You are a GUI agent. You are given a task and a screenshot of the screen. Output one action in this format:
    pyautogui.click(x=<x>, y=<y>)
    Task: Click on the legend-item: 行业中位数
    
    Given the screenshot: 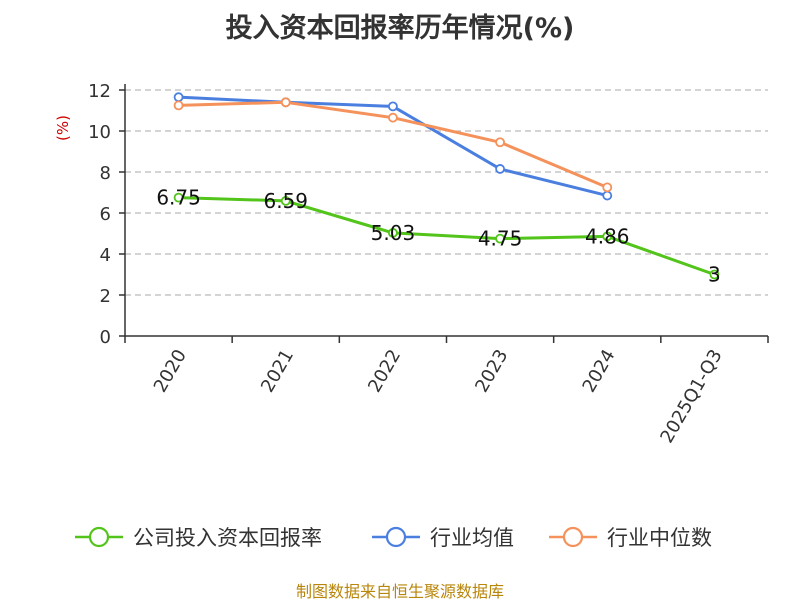 What is the action you would take?
    pyautogui.click(x=630, y=538)
    